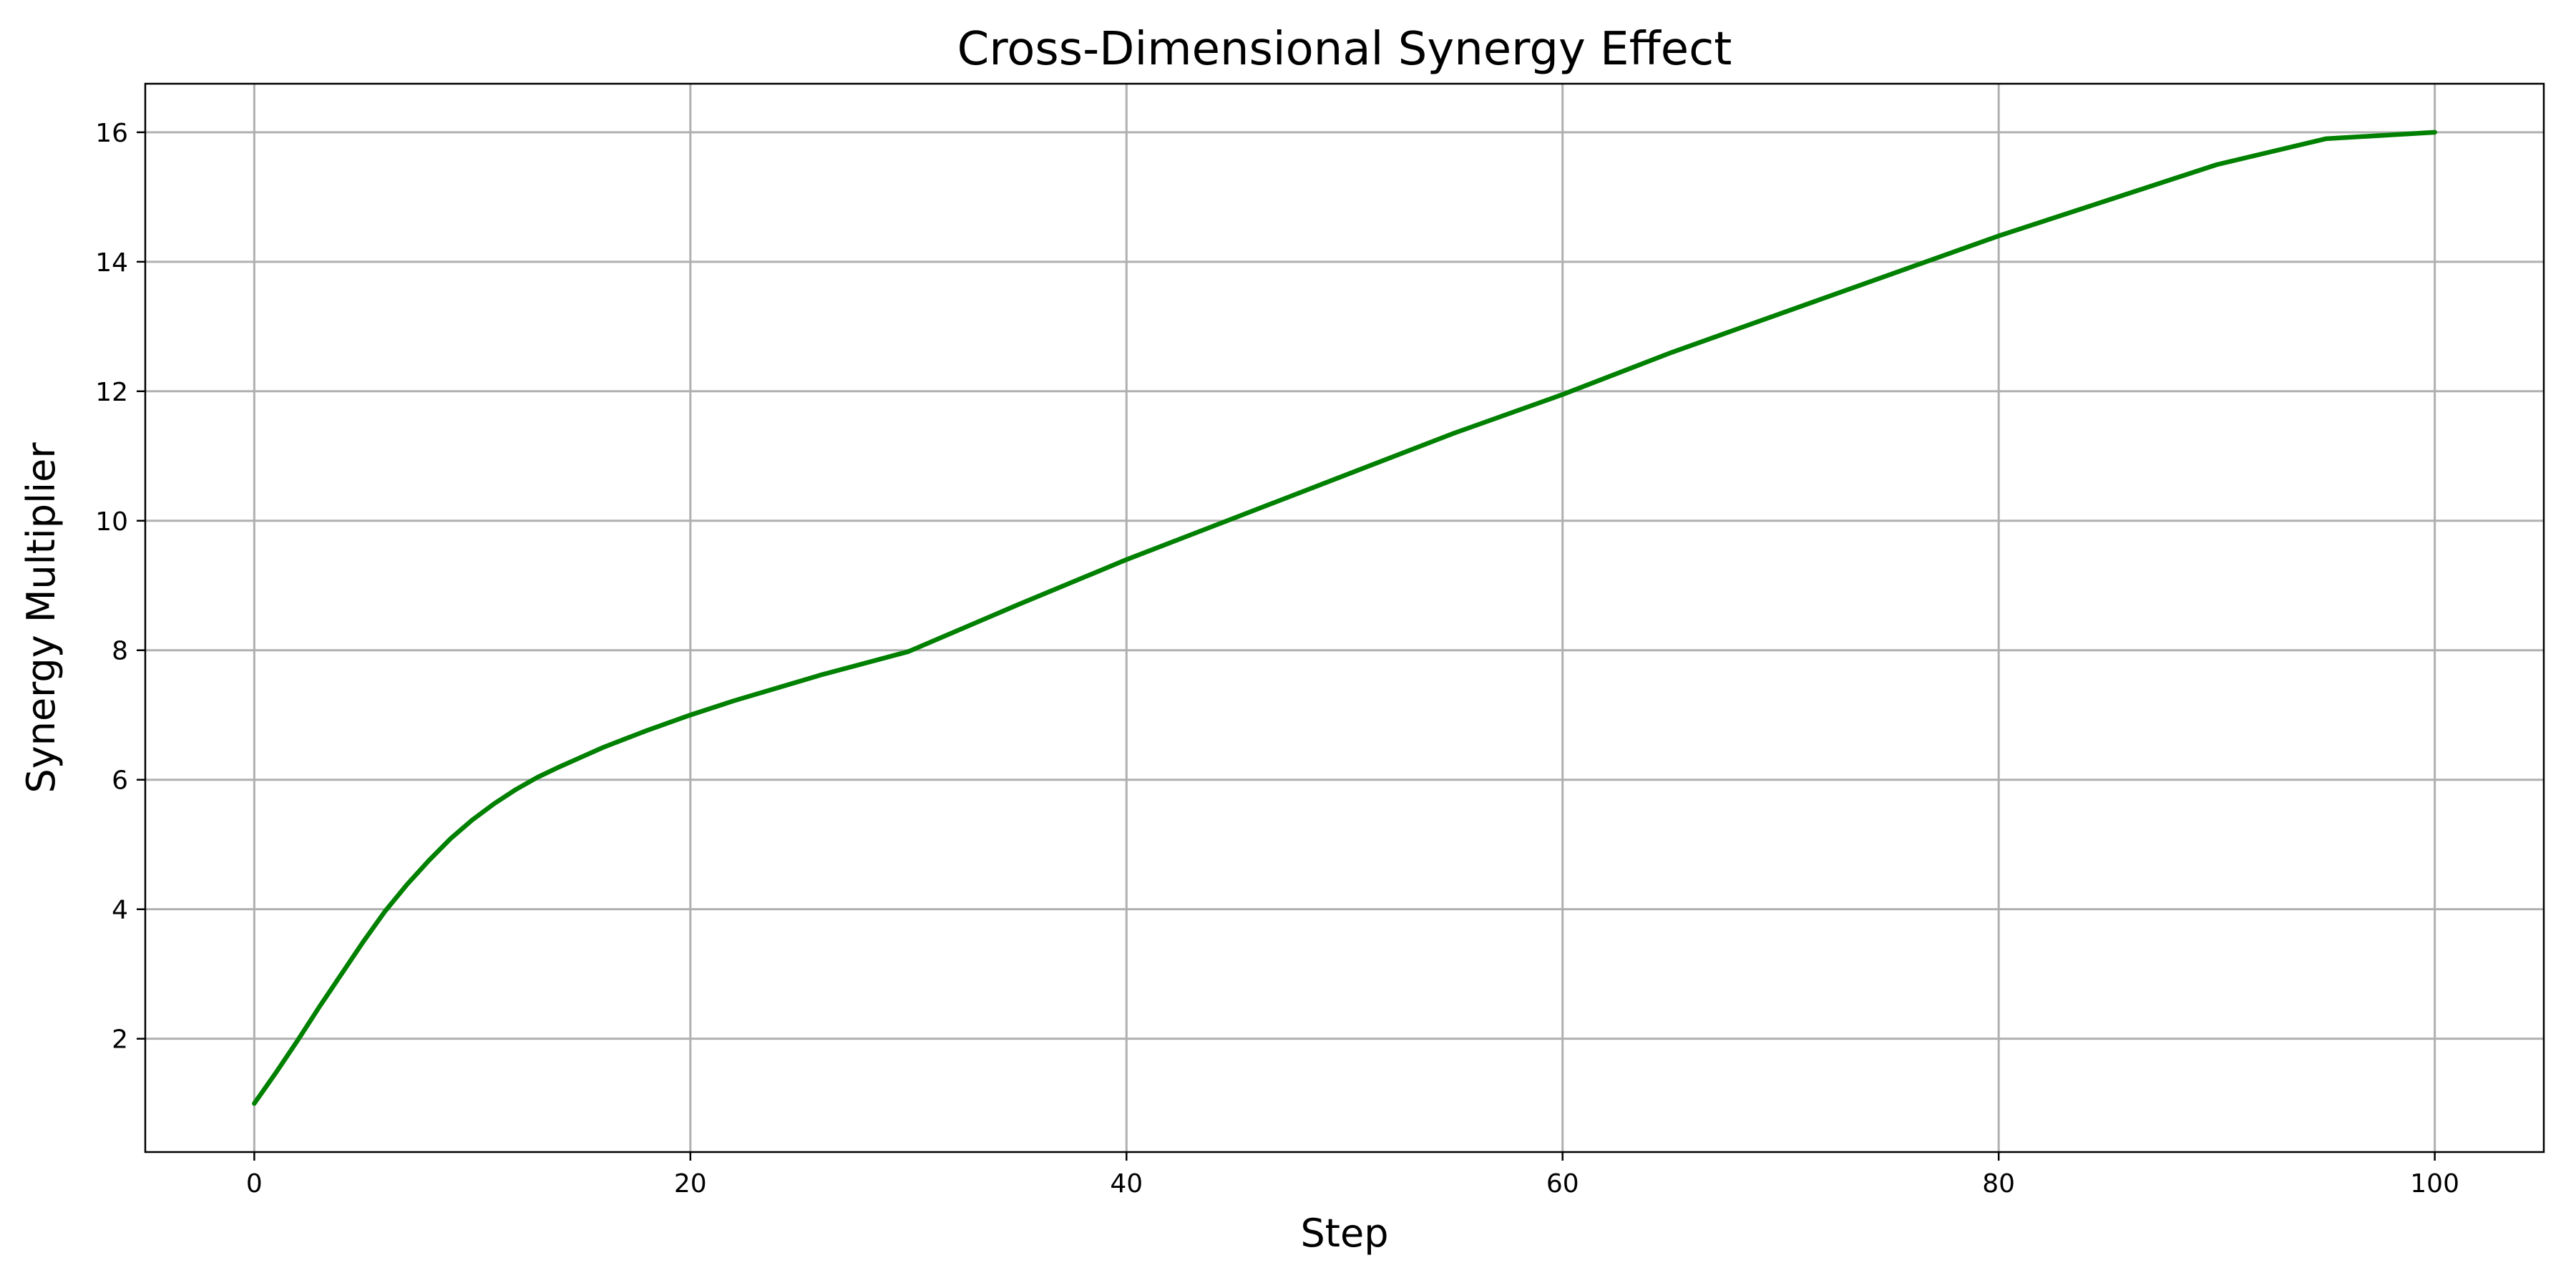  What do you see at coordinates (111, 522) in the screenshot?
I see `y-tick-label: 10` at bounding box center [111, 522].